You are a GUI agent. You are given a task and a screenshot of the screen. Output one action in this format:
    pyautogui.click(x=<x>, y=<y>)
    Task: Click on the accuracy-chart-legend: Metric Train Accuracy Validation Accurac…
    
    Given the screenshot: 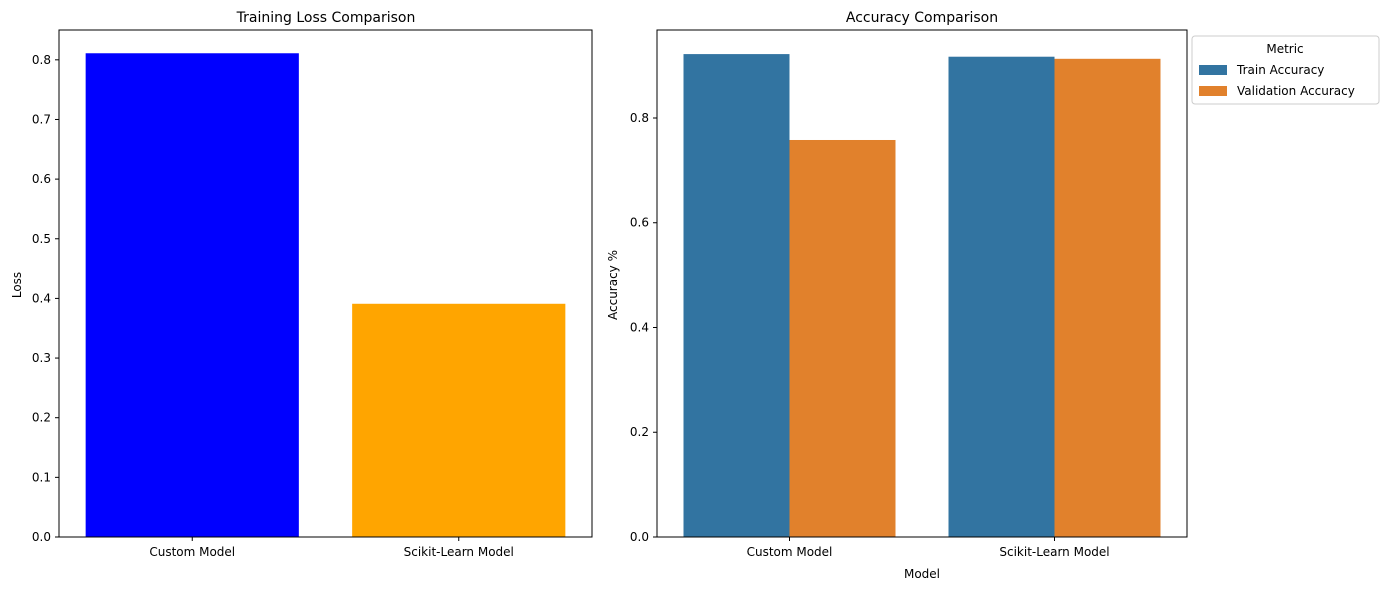 What is the action you would take?
    pyautogui.click(x=1285, y=70)
    